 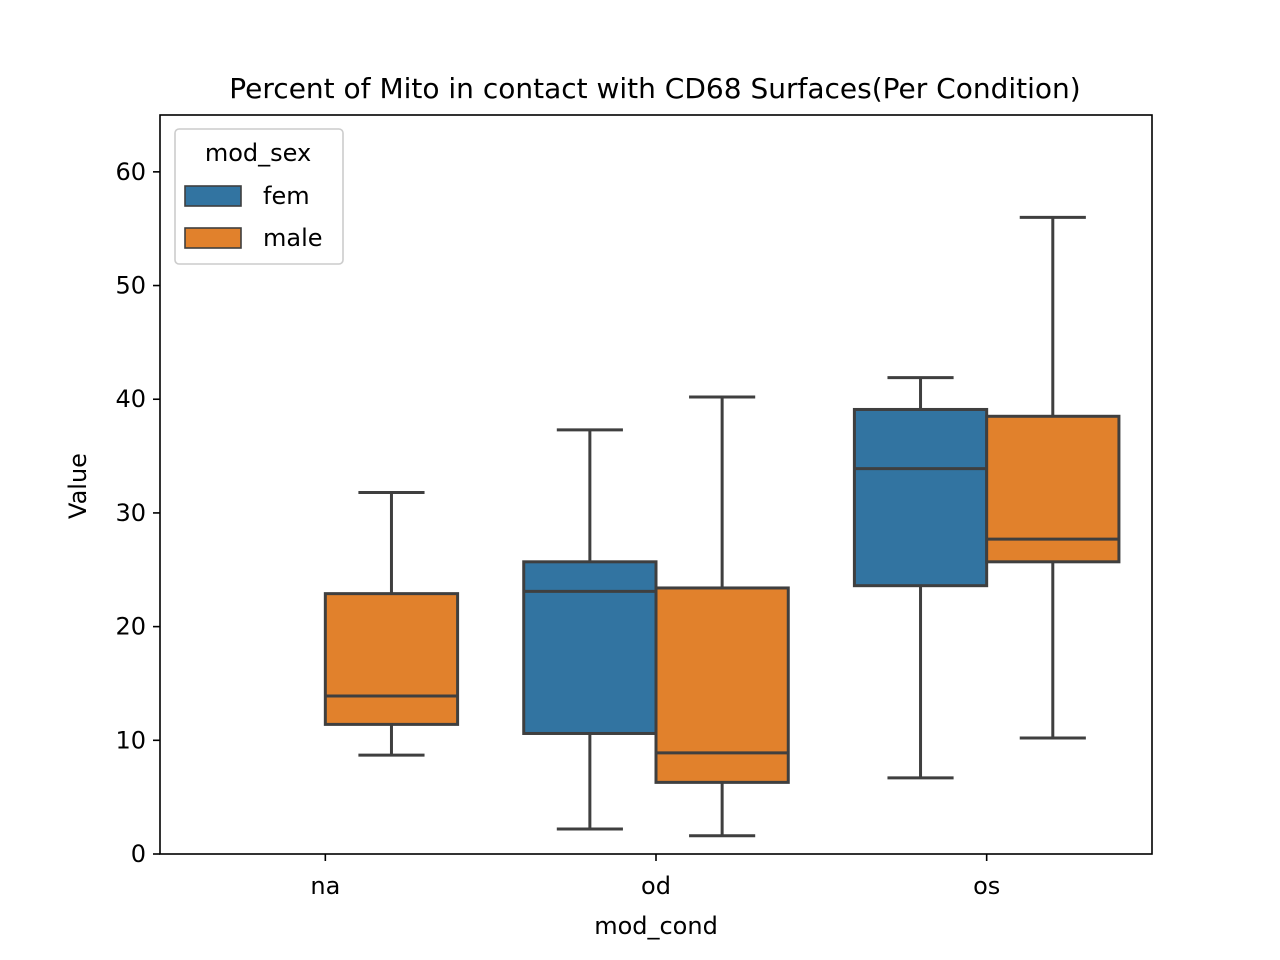 What do you see at coordinates (130, 513) in the screenshot?
I see `y-tick-label: 30` at bounding box center [130, 513].